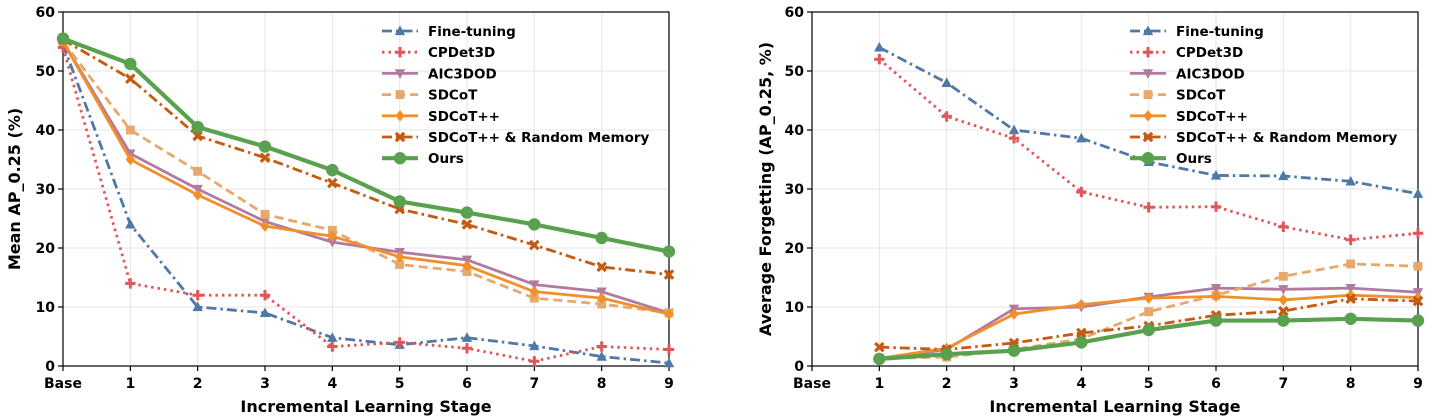 This screenshot has width=1429, height=419. I want to click on x-tick-label: 4, so click(1081, 384).